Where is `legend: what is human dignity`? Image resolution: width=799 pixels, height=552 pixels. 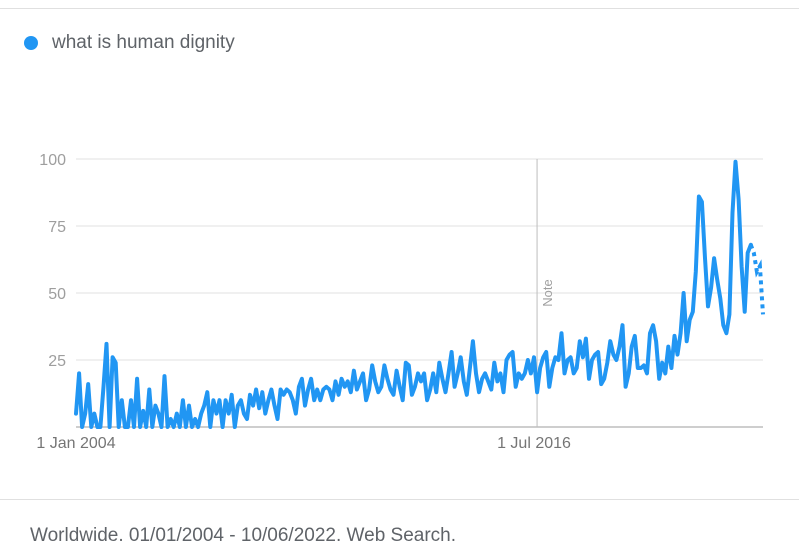
legend: what is human dignity is located at coordinates (129, 43).